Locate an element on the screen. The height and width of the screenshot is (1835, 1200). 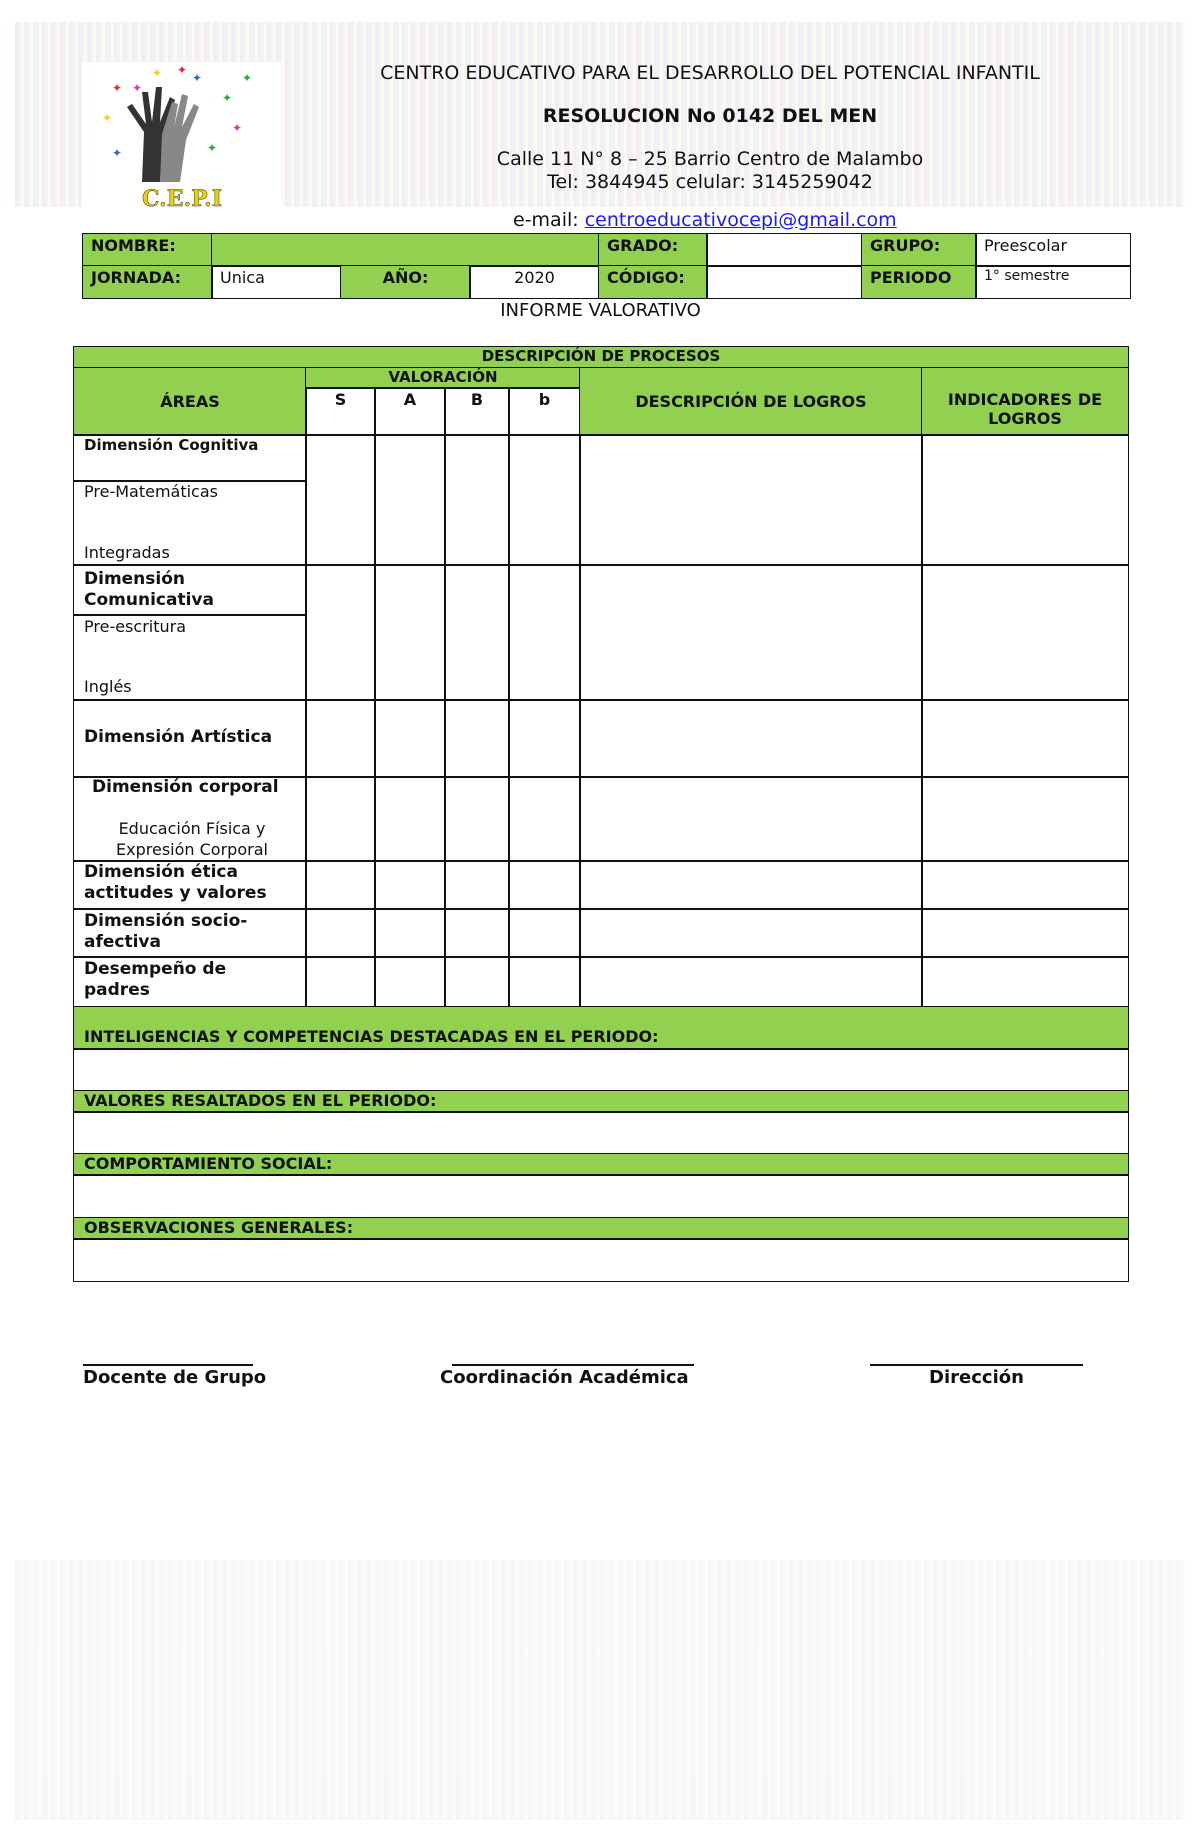
resolution: RESOLUCION No 0142 DEL MEN is located at coordinates (710, 116).